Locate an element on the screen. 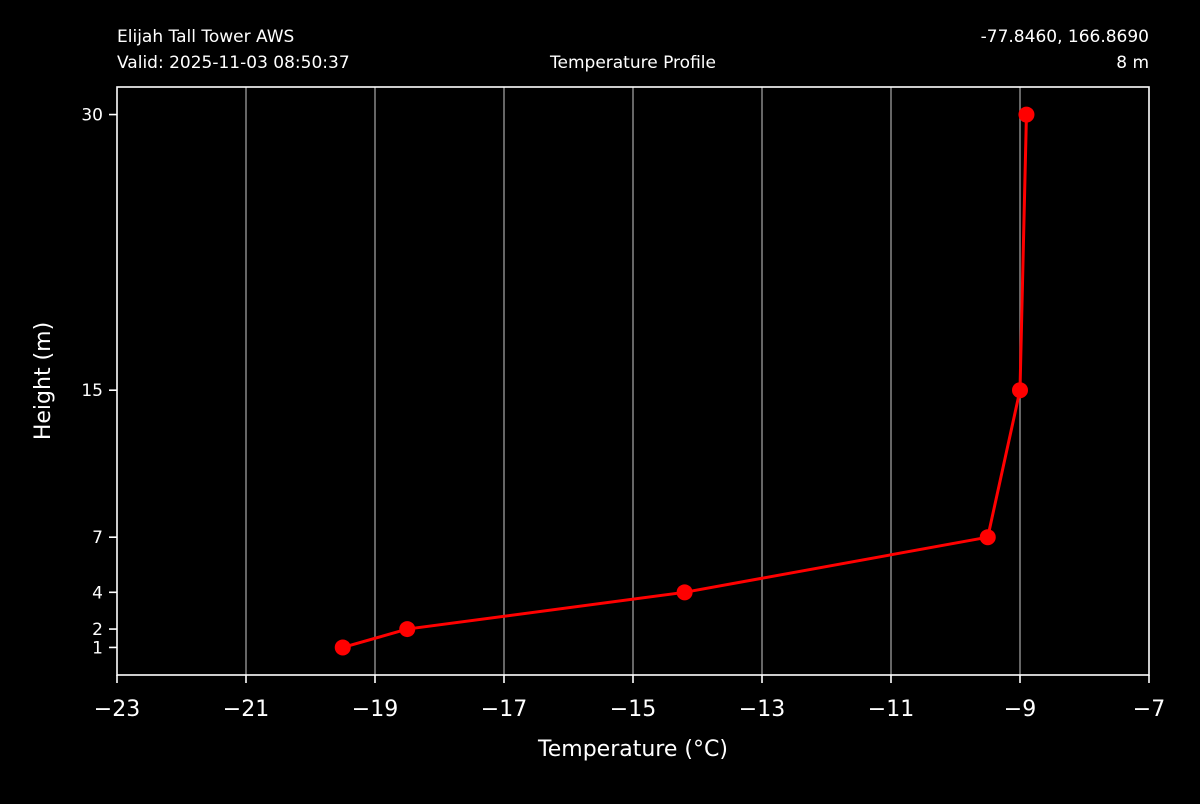 The image size is (1200, 804). y-axis: 12 4 7 15 30 is located at coordinates (99, 382).